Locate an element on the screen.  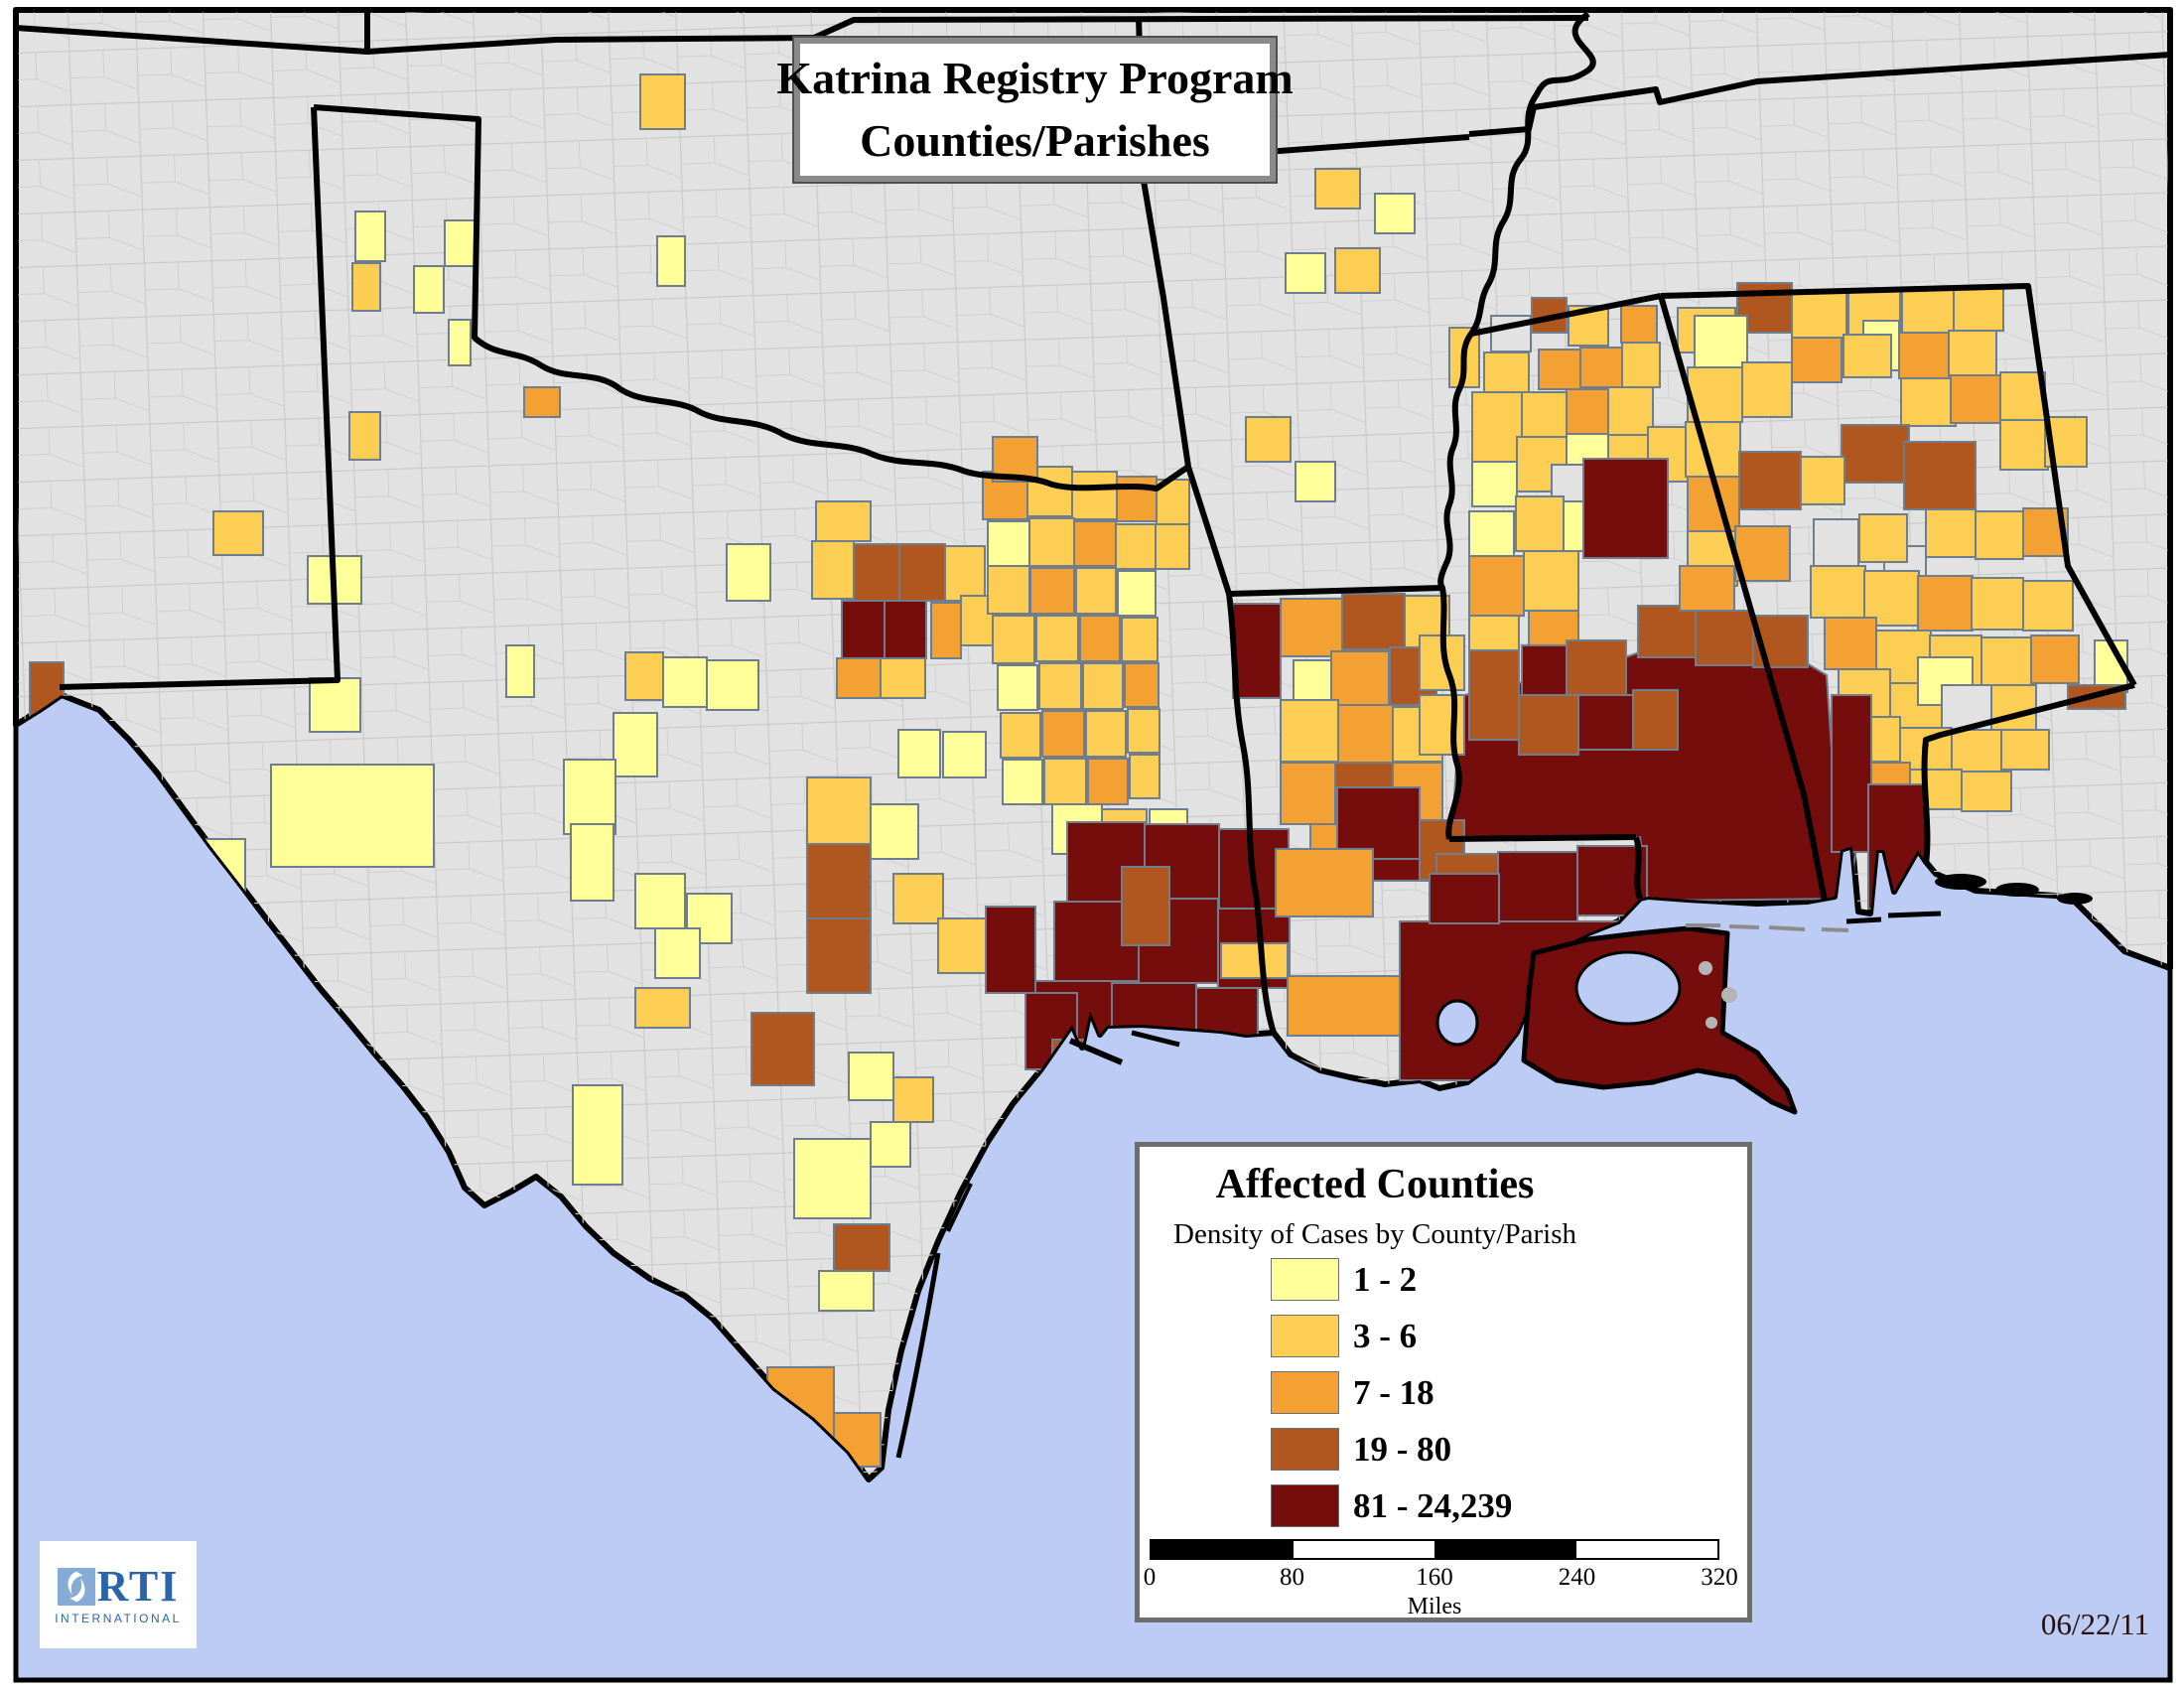
rti-logo: RTI INTERNATIONAL is located at coordinates (118, 1594).